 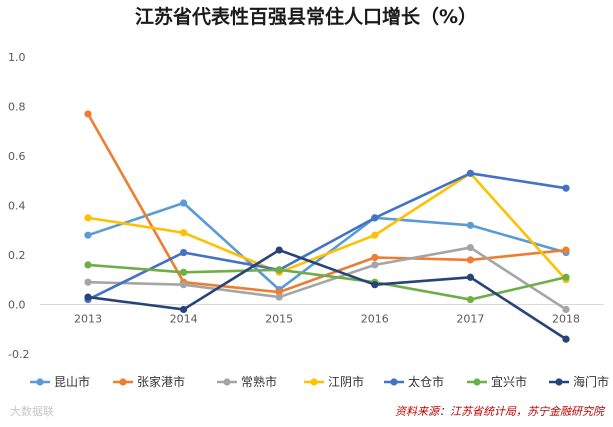 I want to click on watermark-text: 大数据联, so click(x=32, y=411).